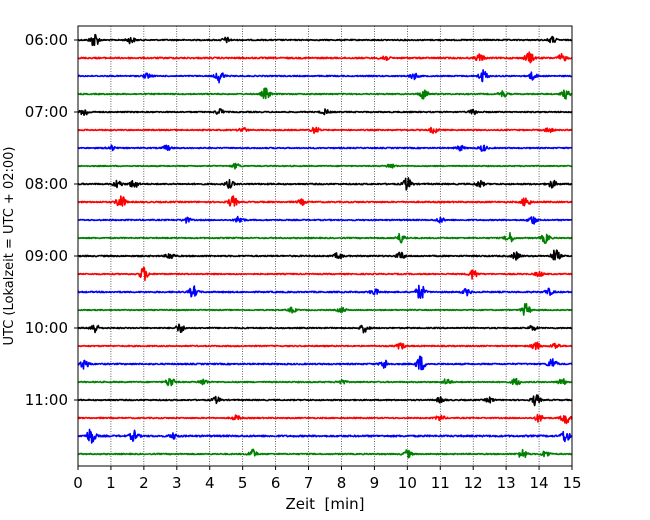 This screenshot has width=650, height=520. I want to click on y-tick-label: 08:00, so click(46, 184).